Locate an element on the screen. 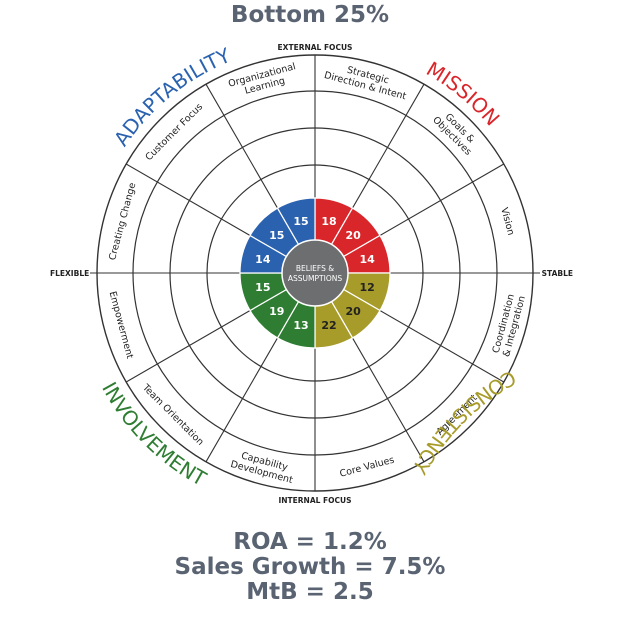  score-value: 18 is located at coordinates (328, 221).